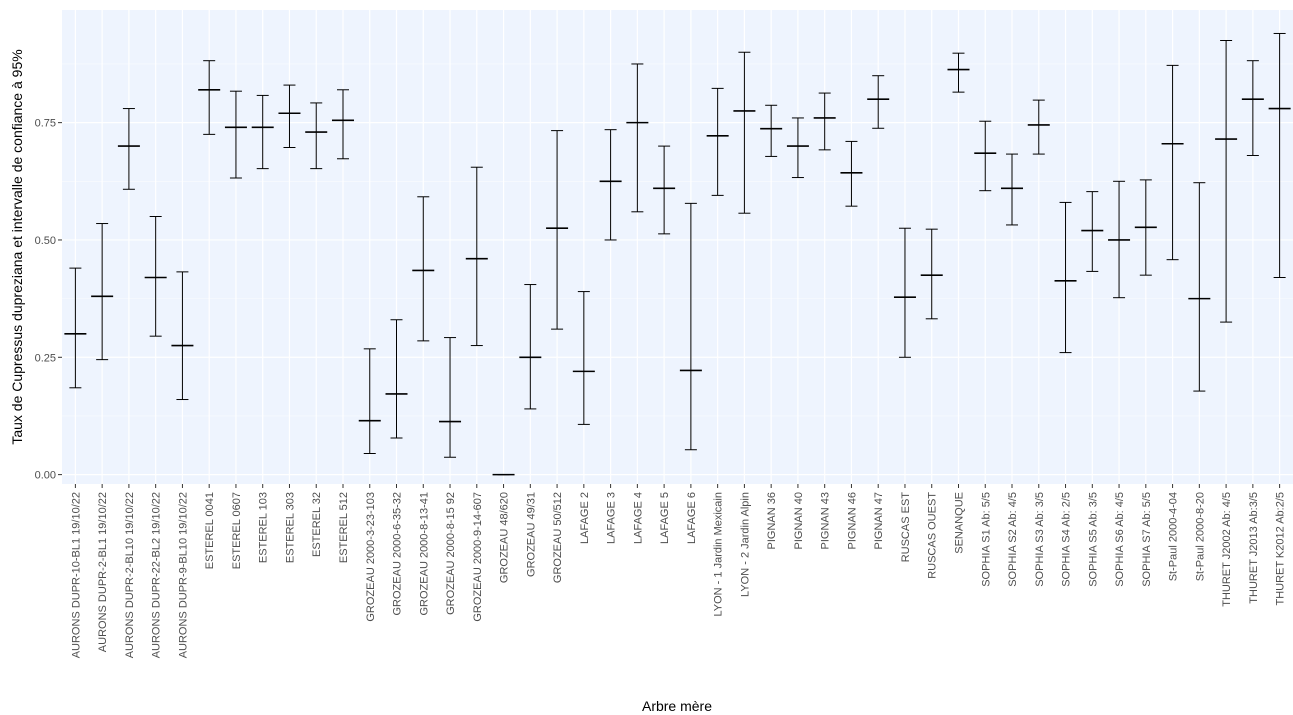  I want to click on x-tick-label: LYON - 2 Jardin Alpin, so click(745, 544).